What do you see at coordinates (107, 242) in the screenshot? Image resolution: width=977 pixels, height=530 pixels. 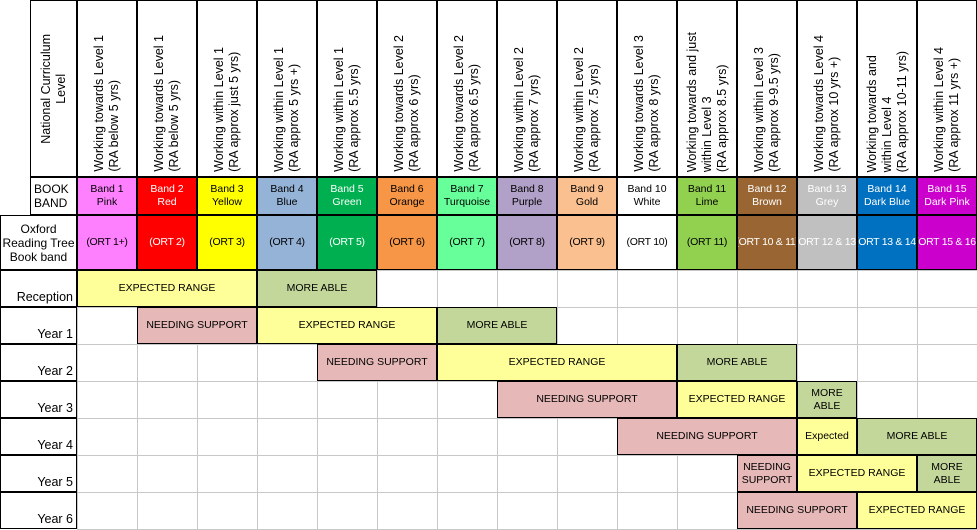 I see `ort-cell: (ORT 1+)` at bounding box center [107, 242].